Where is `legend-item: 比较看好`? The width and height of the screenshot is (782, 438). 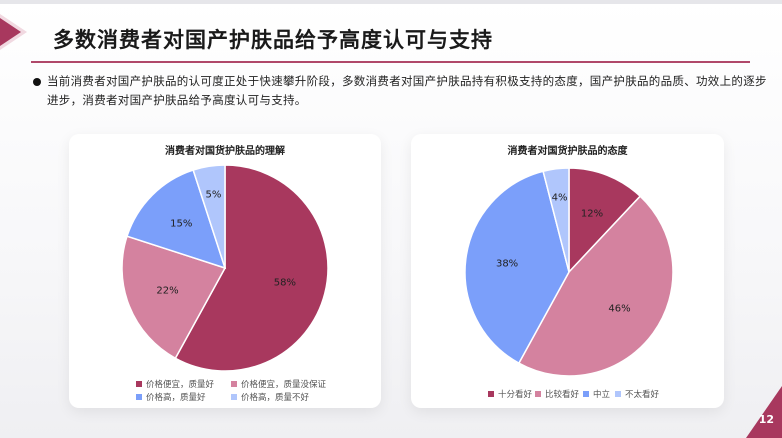 legend-item: 比较看好 is located at coordinates (557, 394).